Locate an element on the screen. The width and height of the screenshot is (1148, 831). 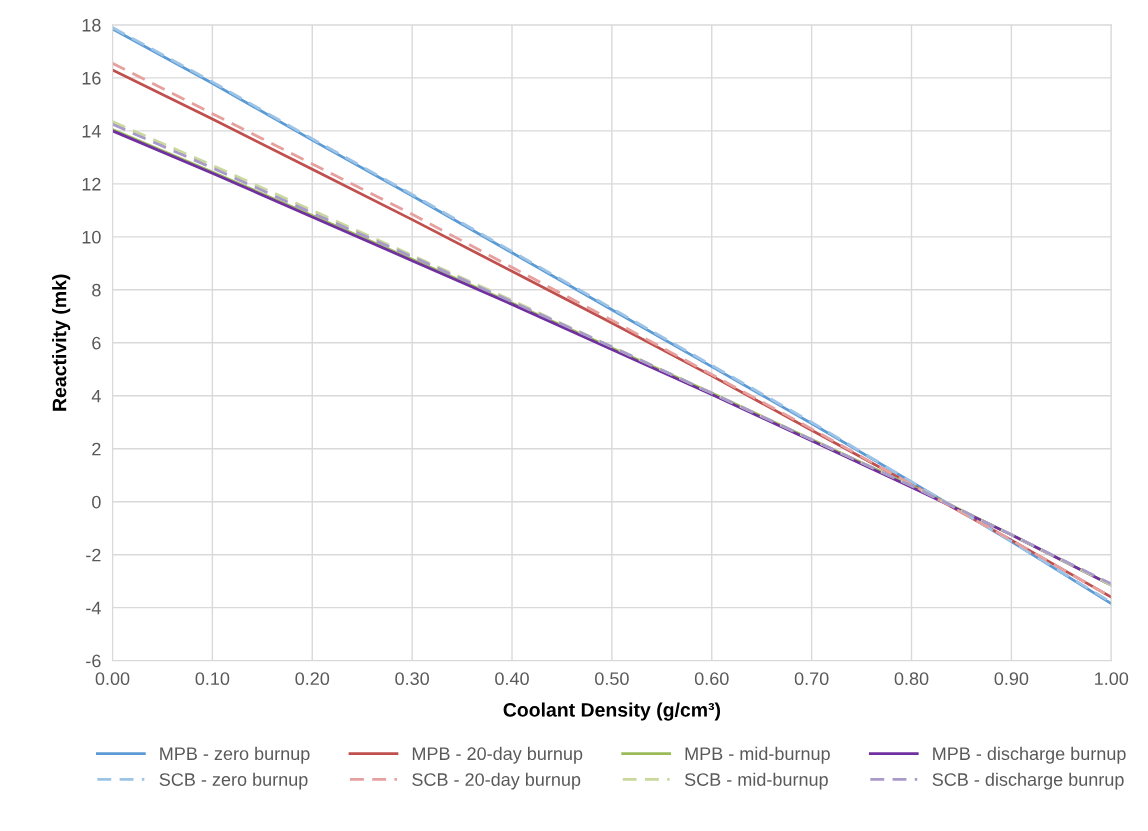
x-tick-label: 0.50 is located at coordinates (612, 679).